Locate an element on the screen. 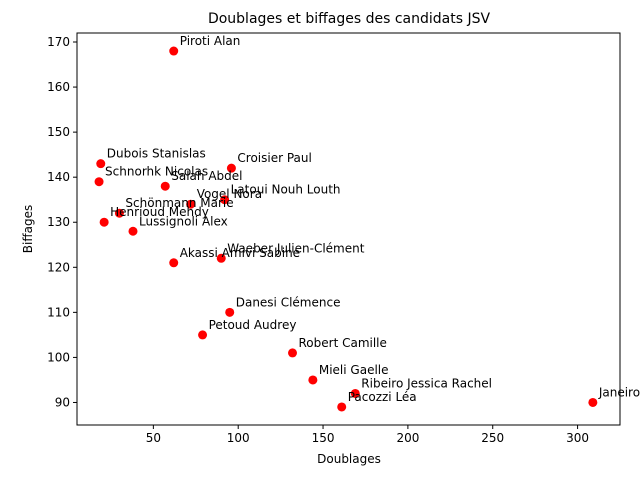  y-tick-label: 140 is located at coordinates (58, 177).